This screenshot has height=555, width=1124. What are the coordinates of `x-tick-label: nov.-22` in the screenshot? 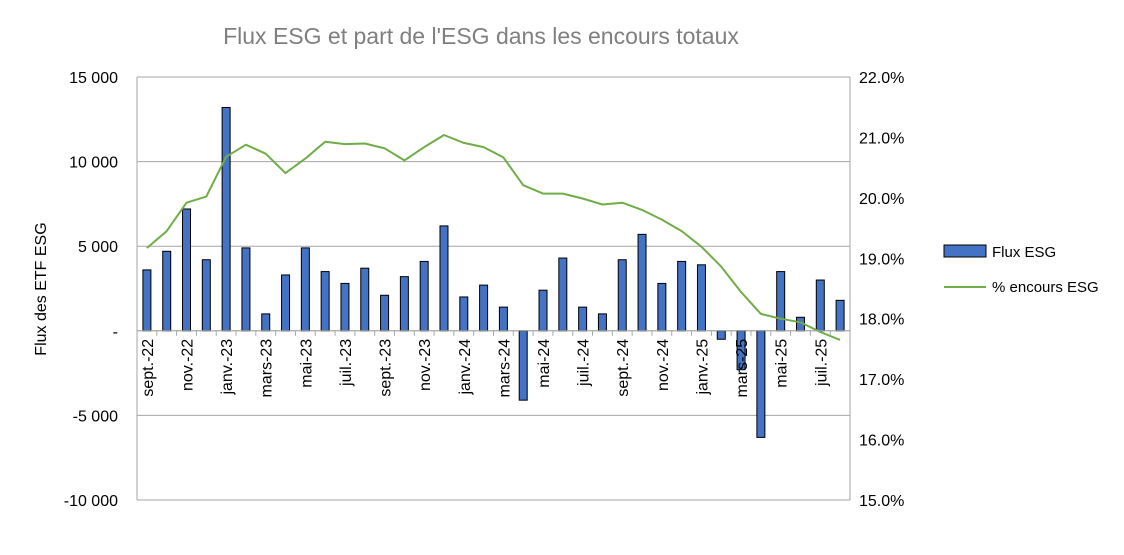 It's located at (188, 365).